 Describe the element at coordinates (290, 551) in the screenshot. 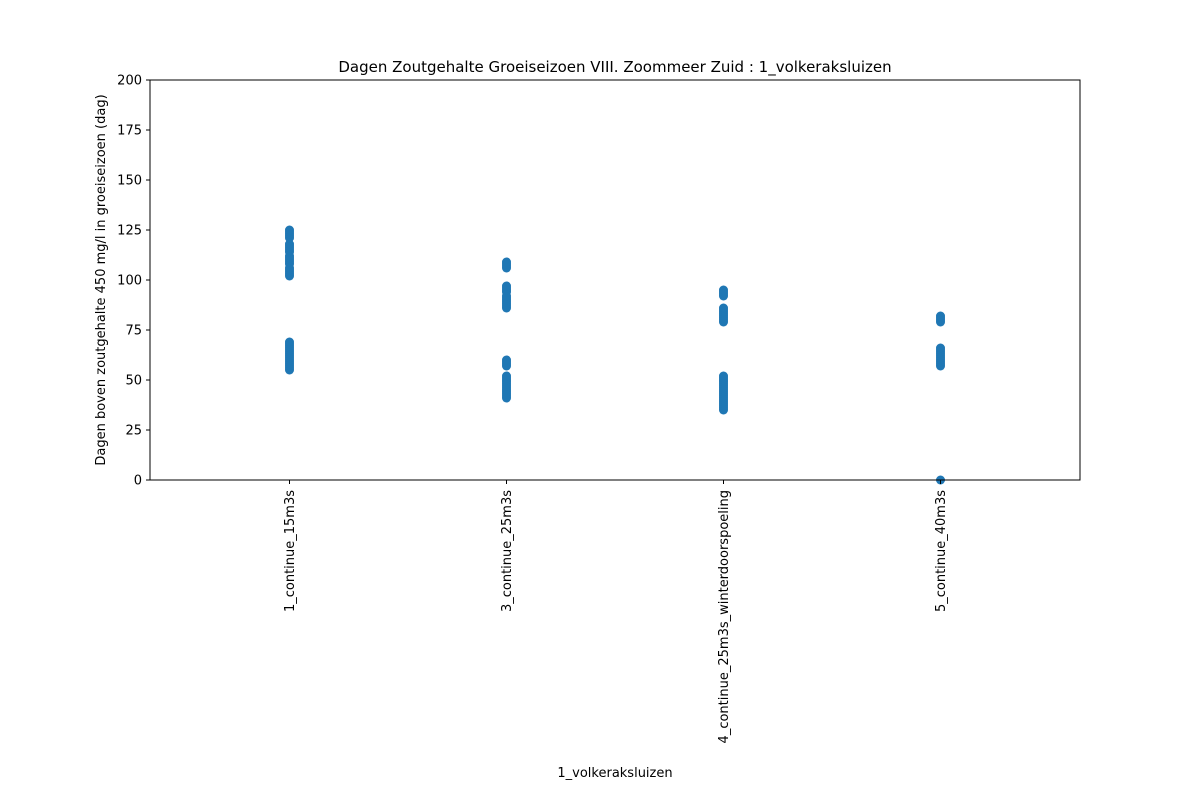

I see `x-tick-label: 1_continue_15m3s` at that location.